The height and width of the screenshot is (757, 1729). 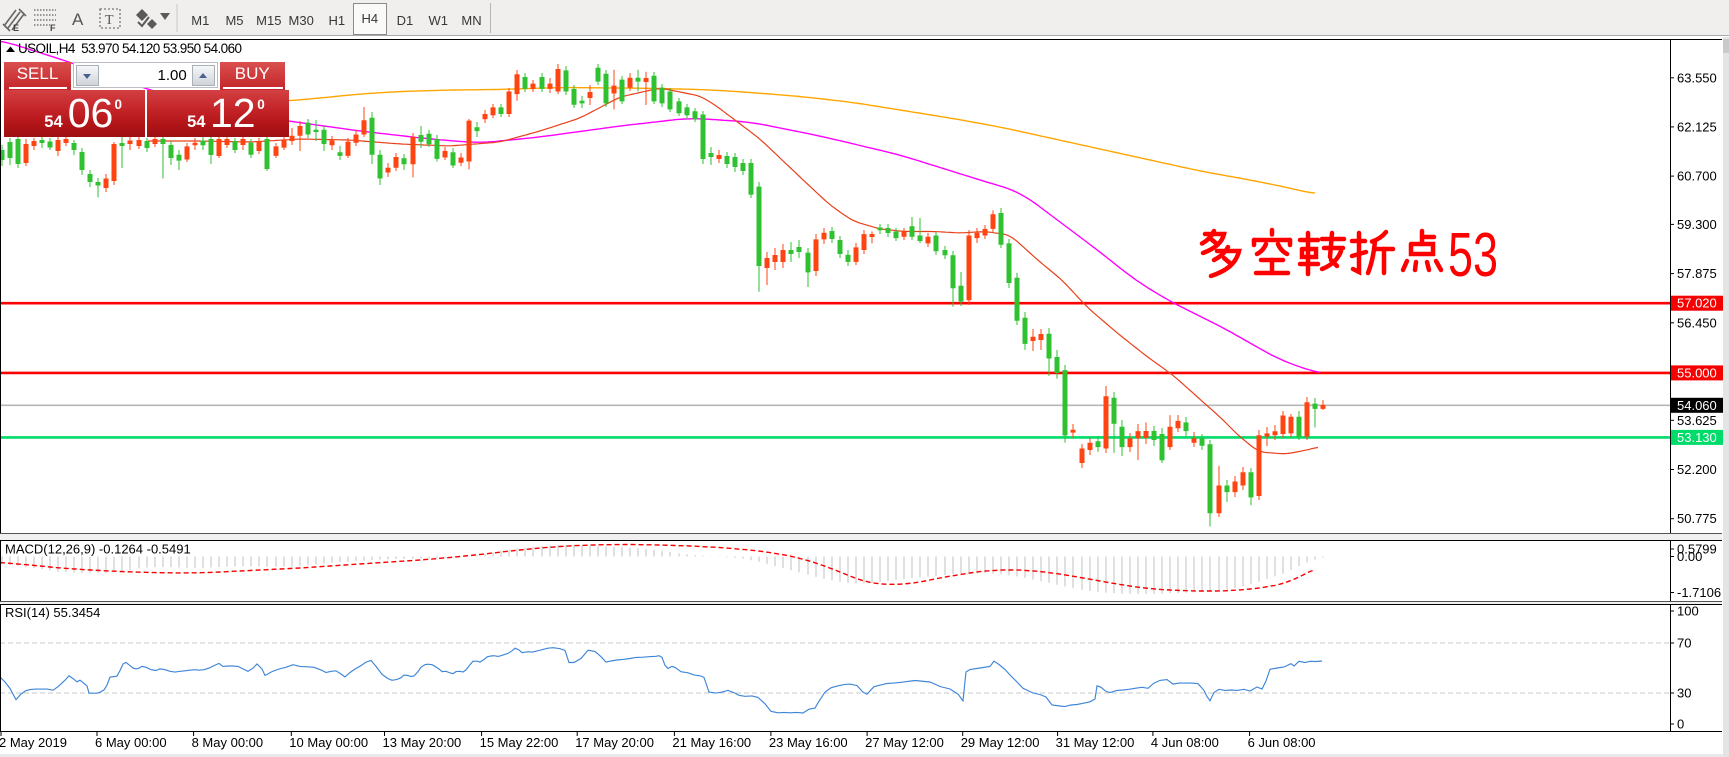 What do you see at coordinates (228, 742) in the screenshot?
I see `svg-text: 8 May 00:00` at bounding box center [228, 742].